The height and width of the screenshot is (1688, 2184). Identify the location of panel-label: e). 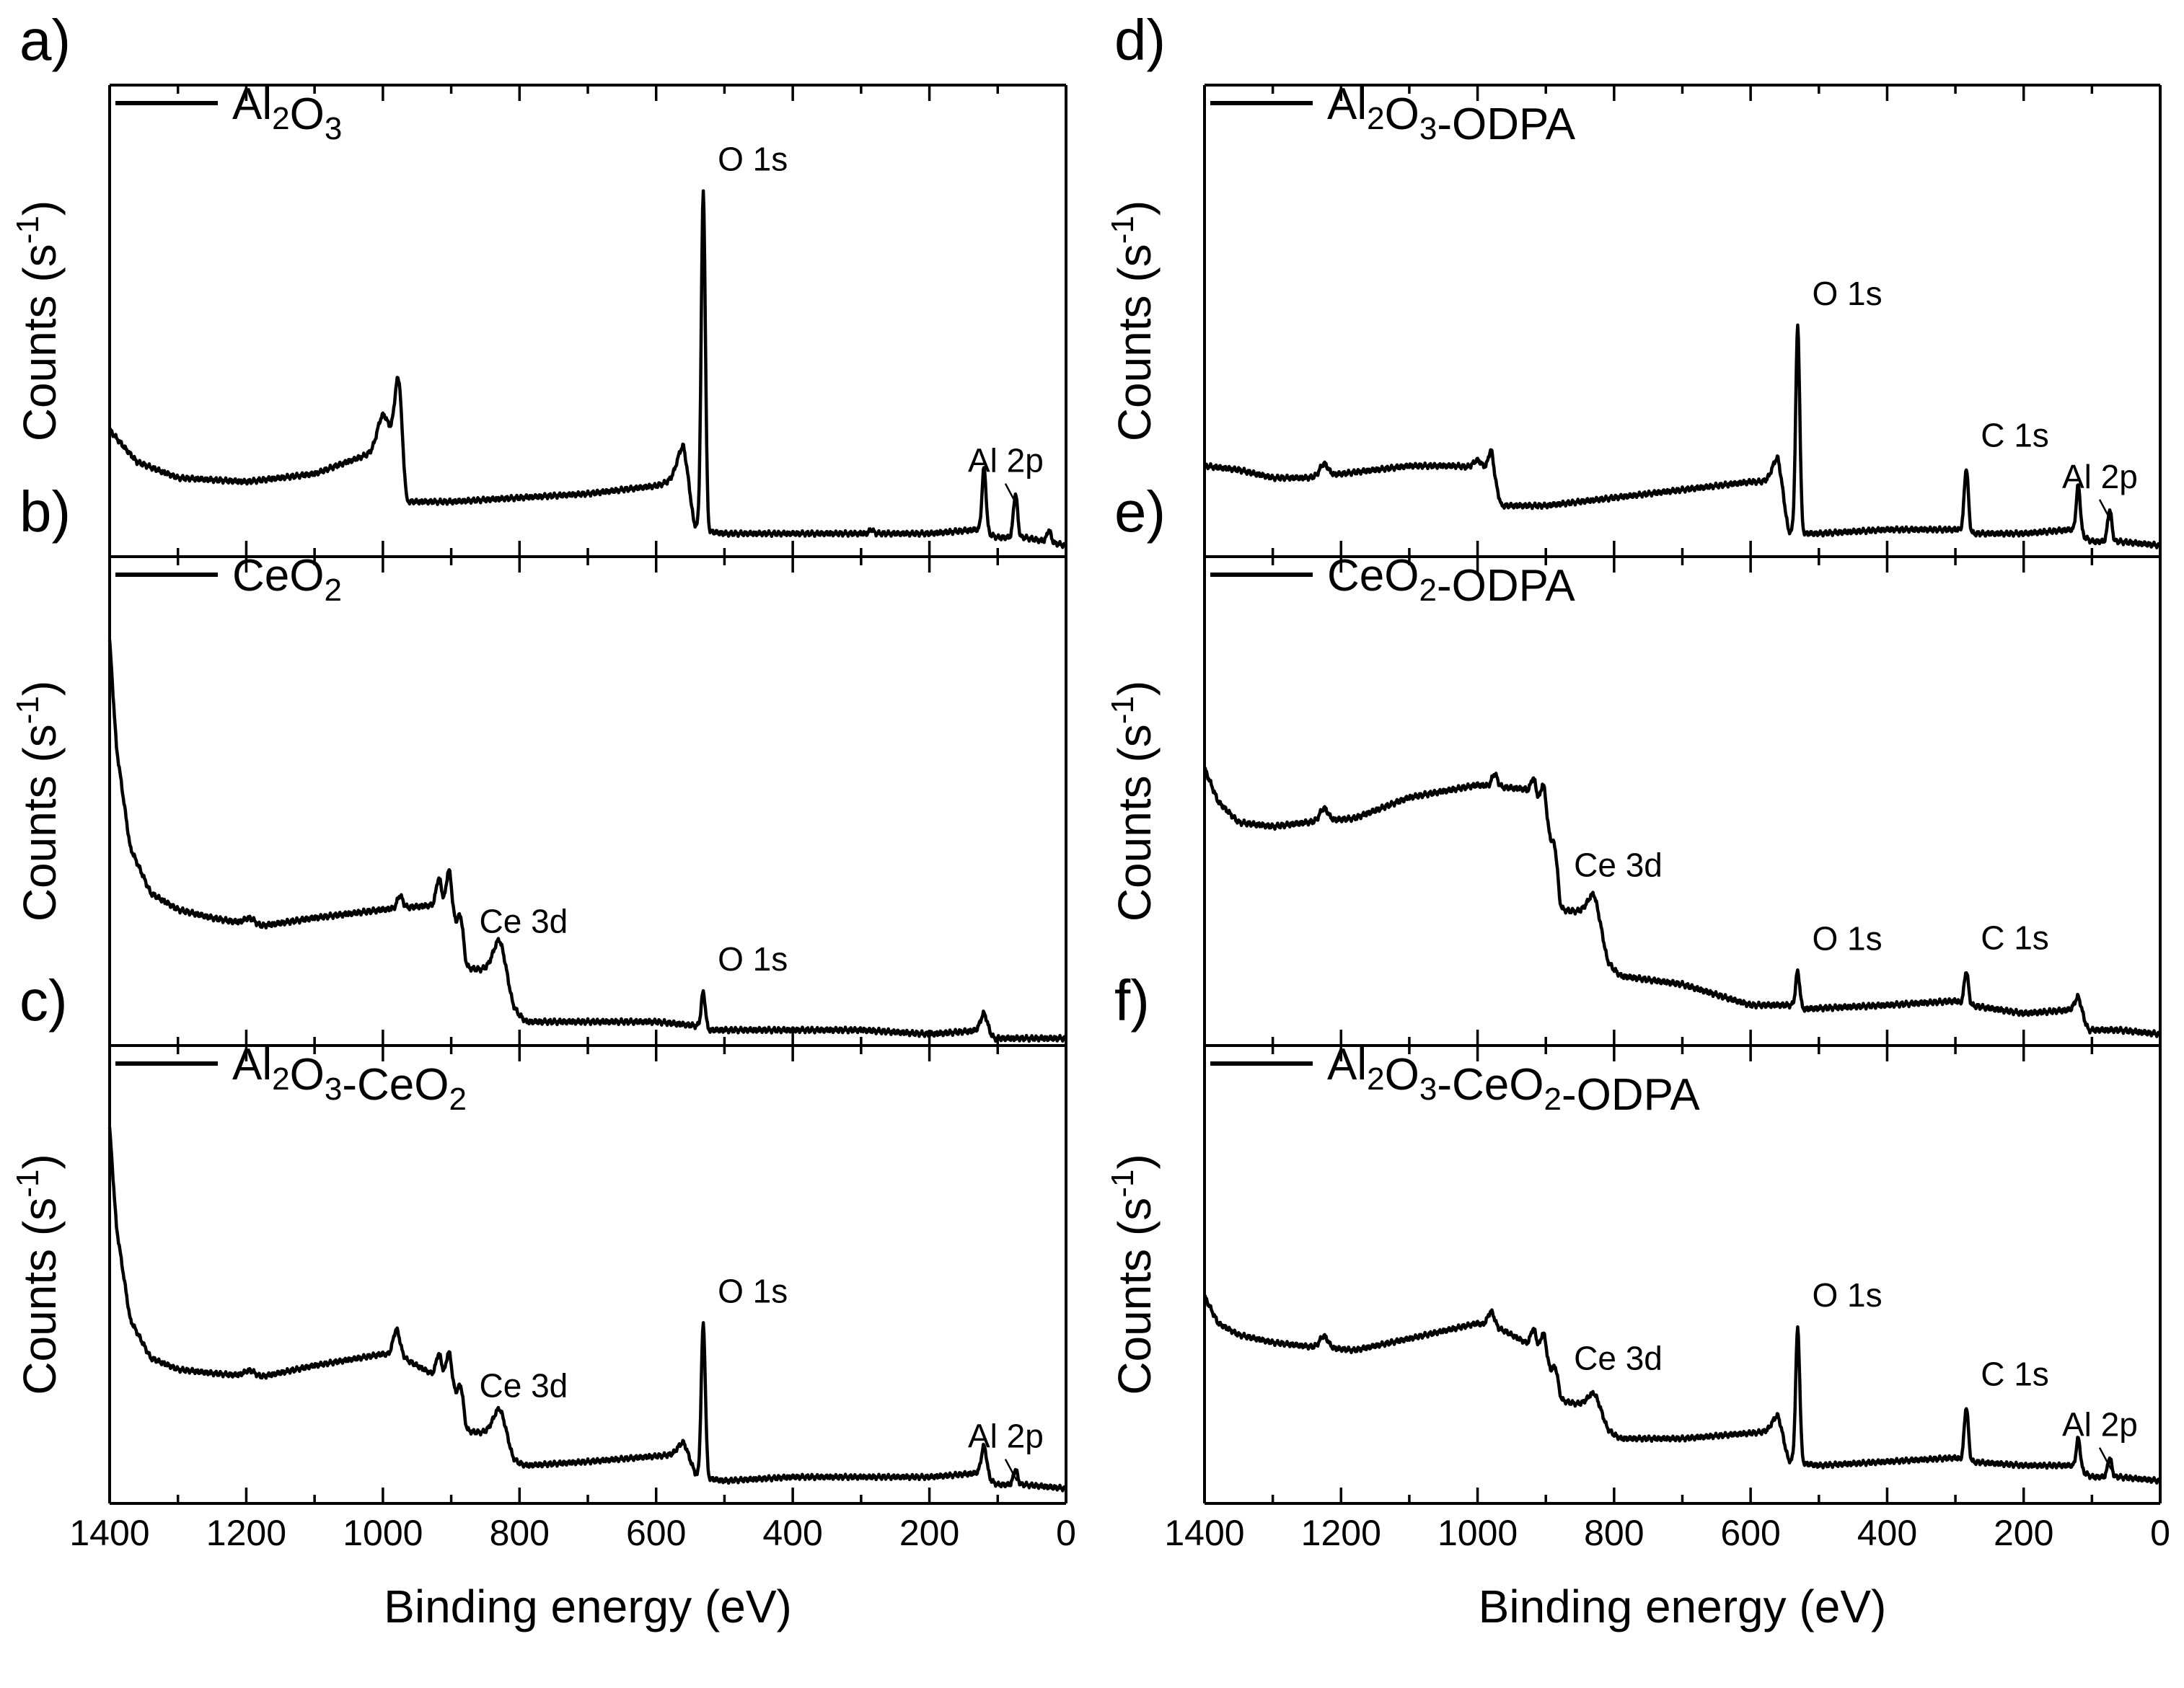
(1140, 512).